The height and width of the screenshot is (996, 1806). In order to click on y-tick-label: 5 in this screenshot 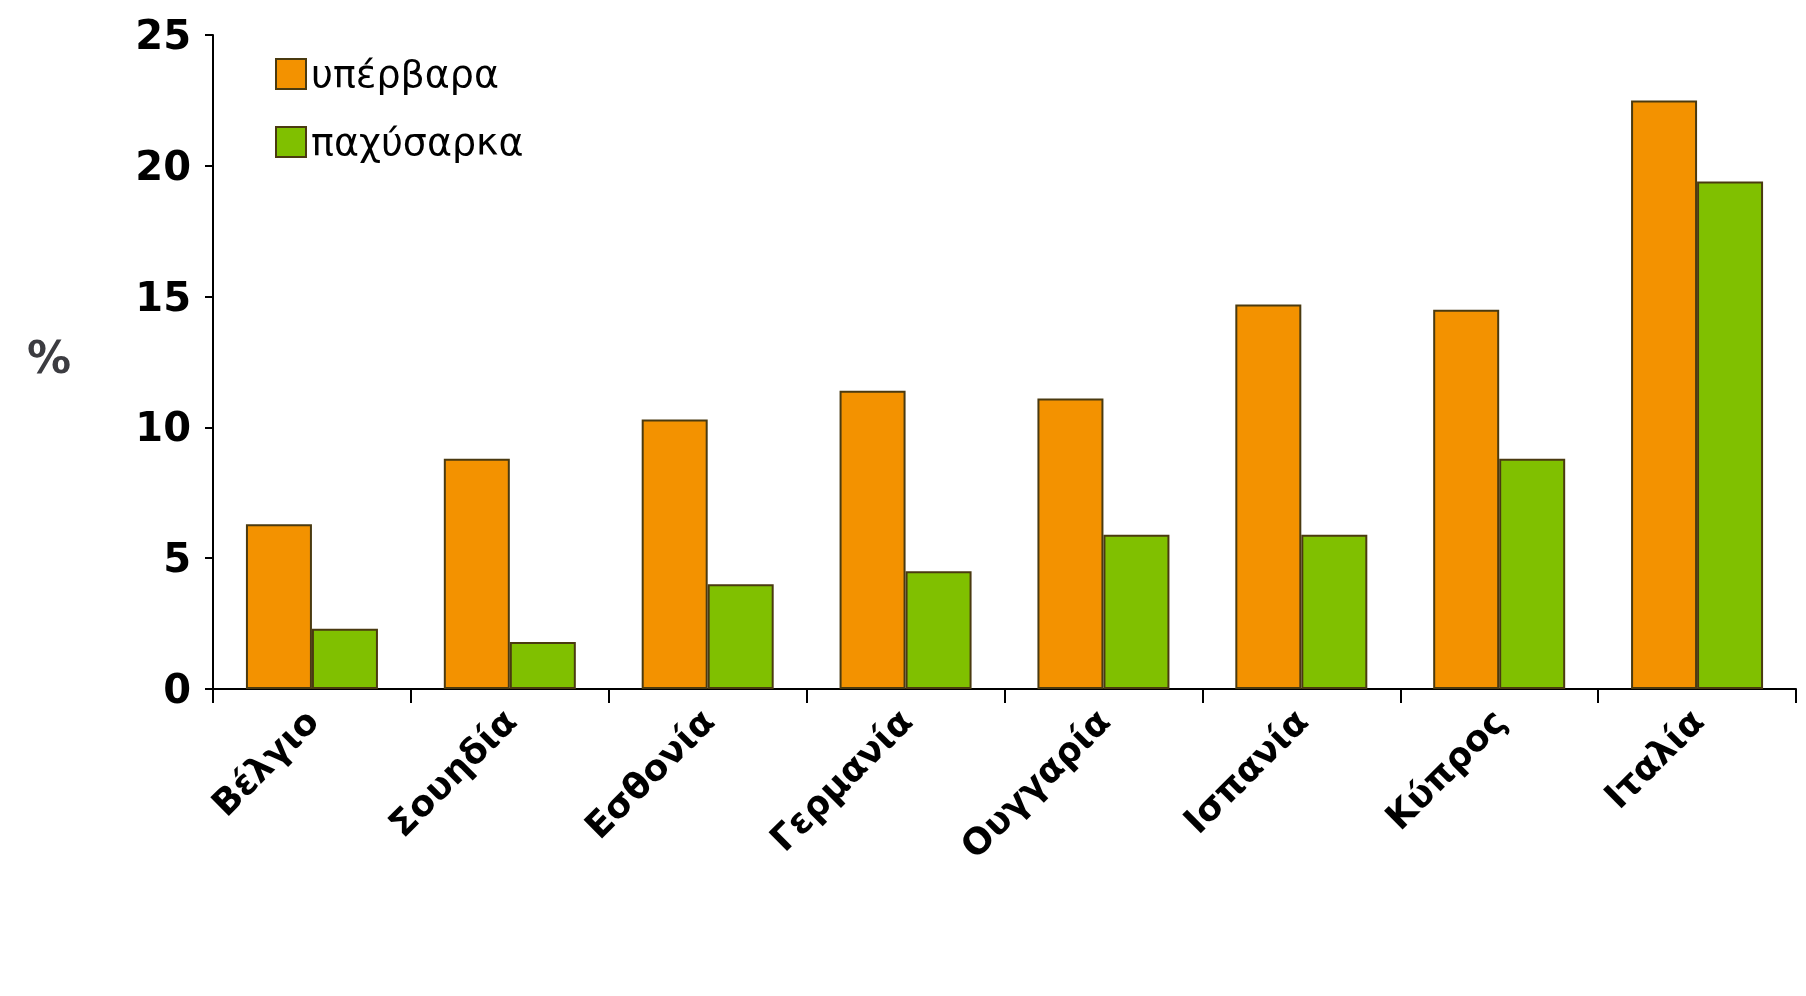, I will do `click(177, 558)`.